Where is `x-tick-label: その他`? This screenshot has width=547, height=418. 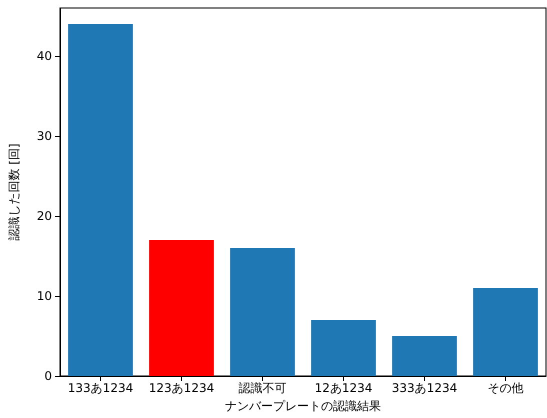 x-tick-label: その他 is located at coordinates (506, 388).